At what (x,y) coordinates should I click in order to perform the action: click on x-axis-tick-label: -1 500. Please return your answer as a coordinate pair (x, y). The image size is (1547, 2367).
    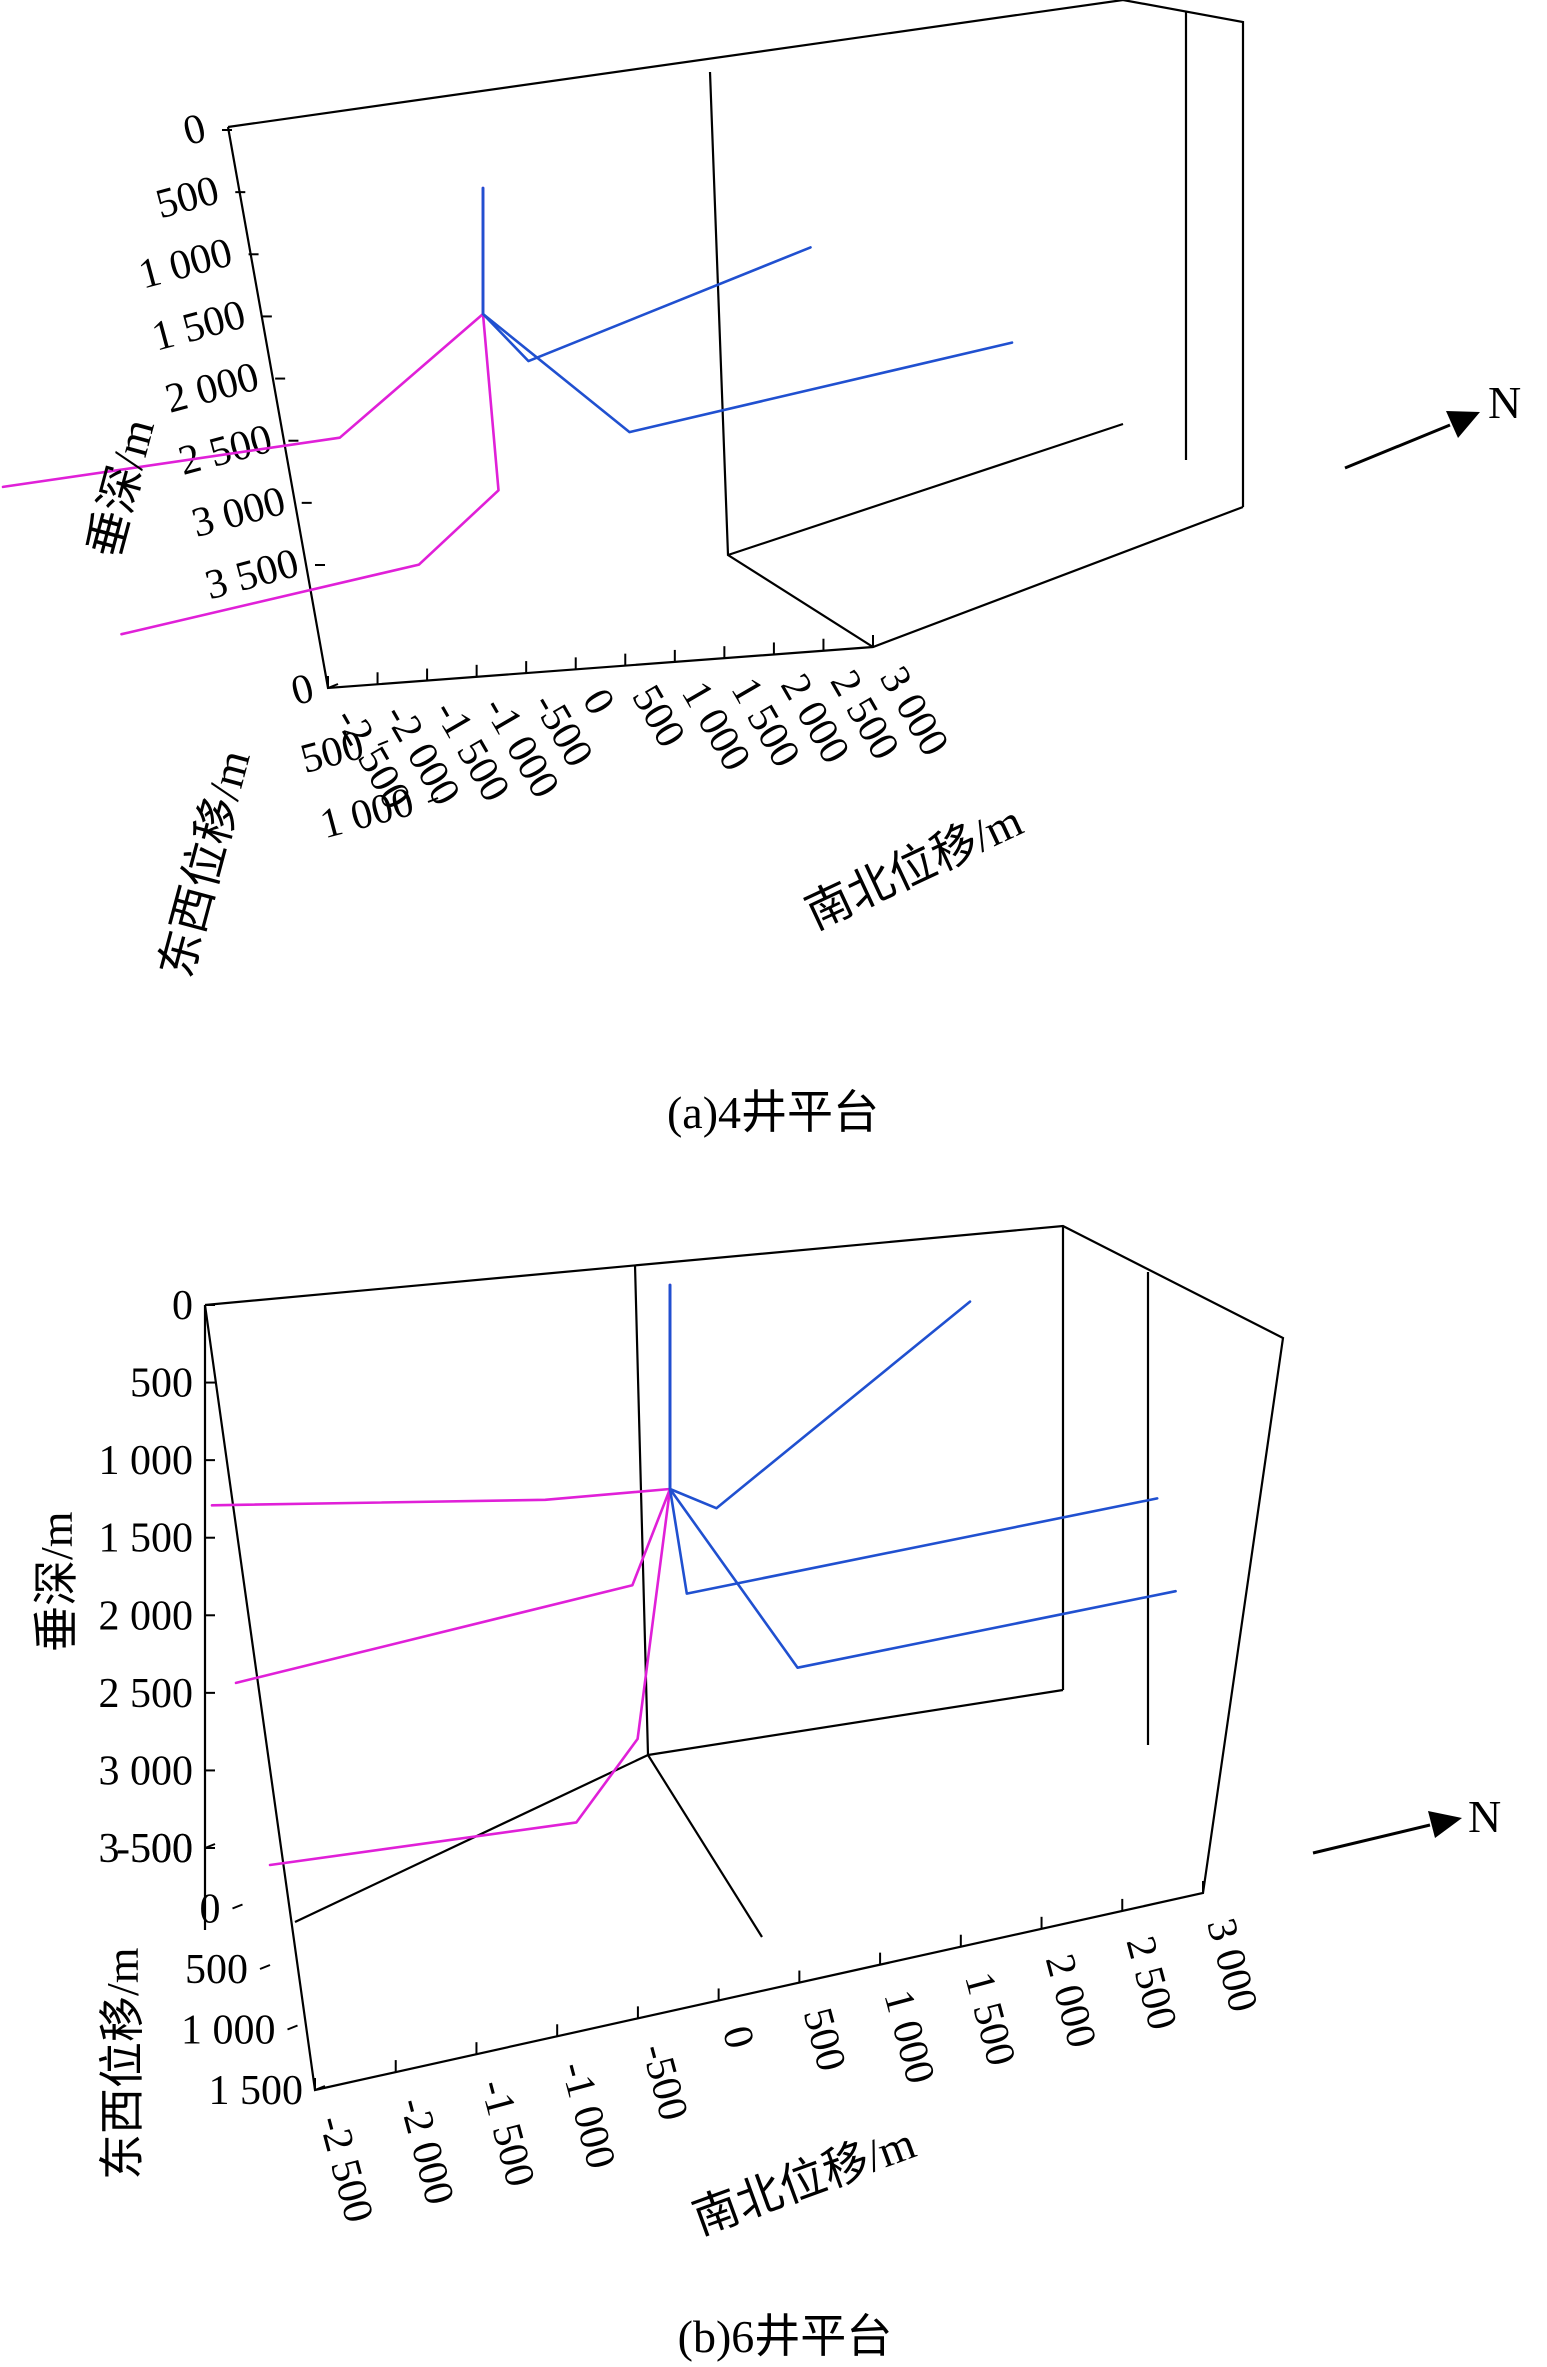
    Looking at the image, I should click on (507, 2133).